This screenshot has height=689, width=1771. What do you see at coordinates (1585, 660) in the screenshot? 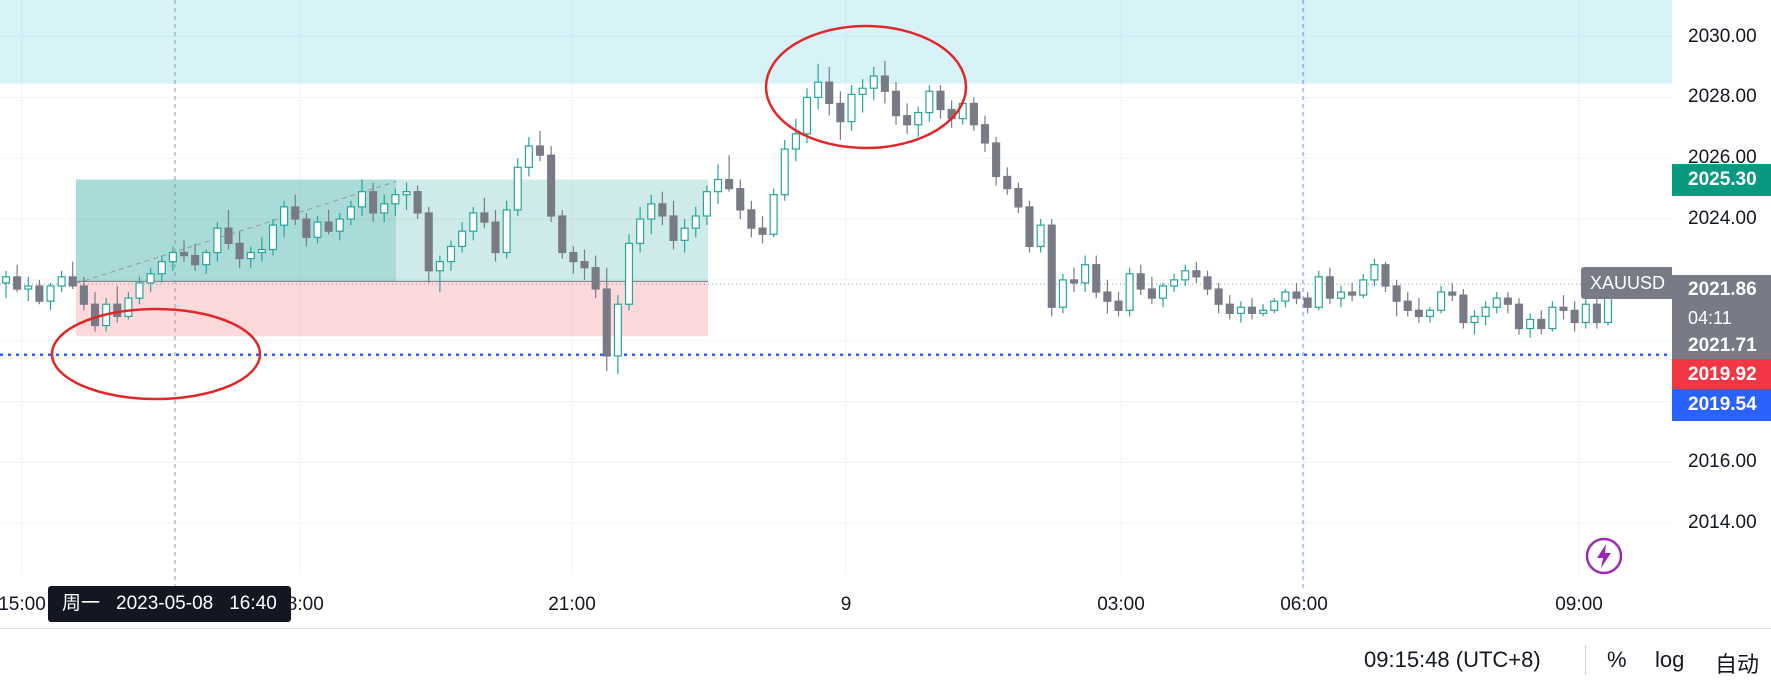
I see `toolbar-divider` at bounding box center [1585, 660].